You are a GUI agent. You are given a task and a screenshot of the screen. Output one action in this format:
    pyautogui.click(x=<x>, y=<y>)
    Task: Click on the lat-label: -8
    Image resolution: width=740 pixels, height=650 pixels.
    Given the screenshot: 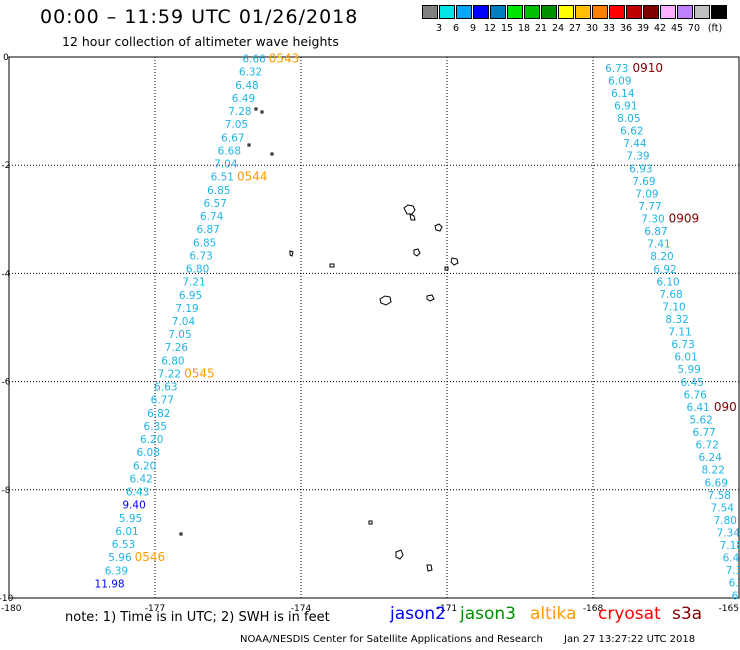 What is the action you would take?
    pyautogui.click(x=6, y=491)
    